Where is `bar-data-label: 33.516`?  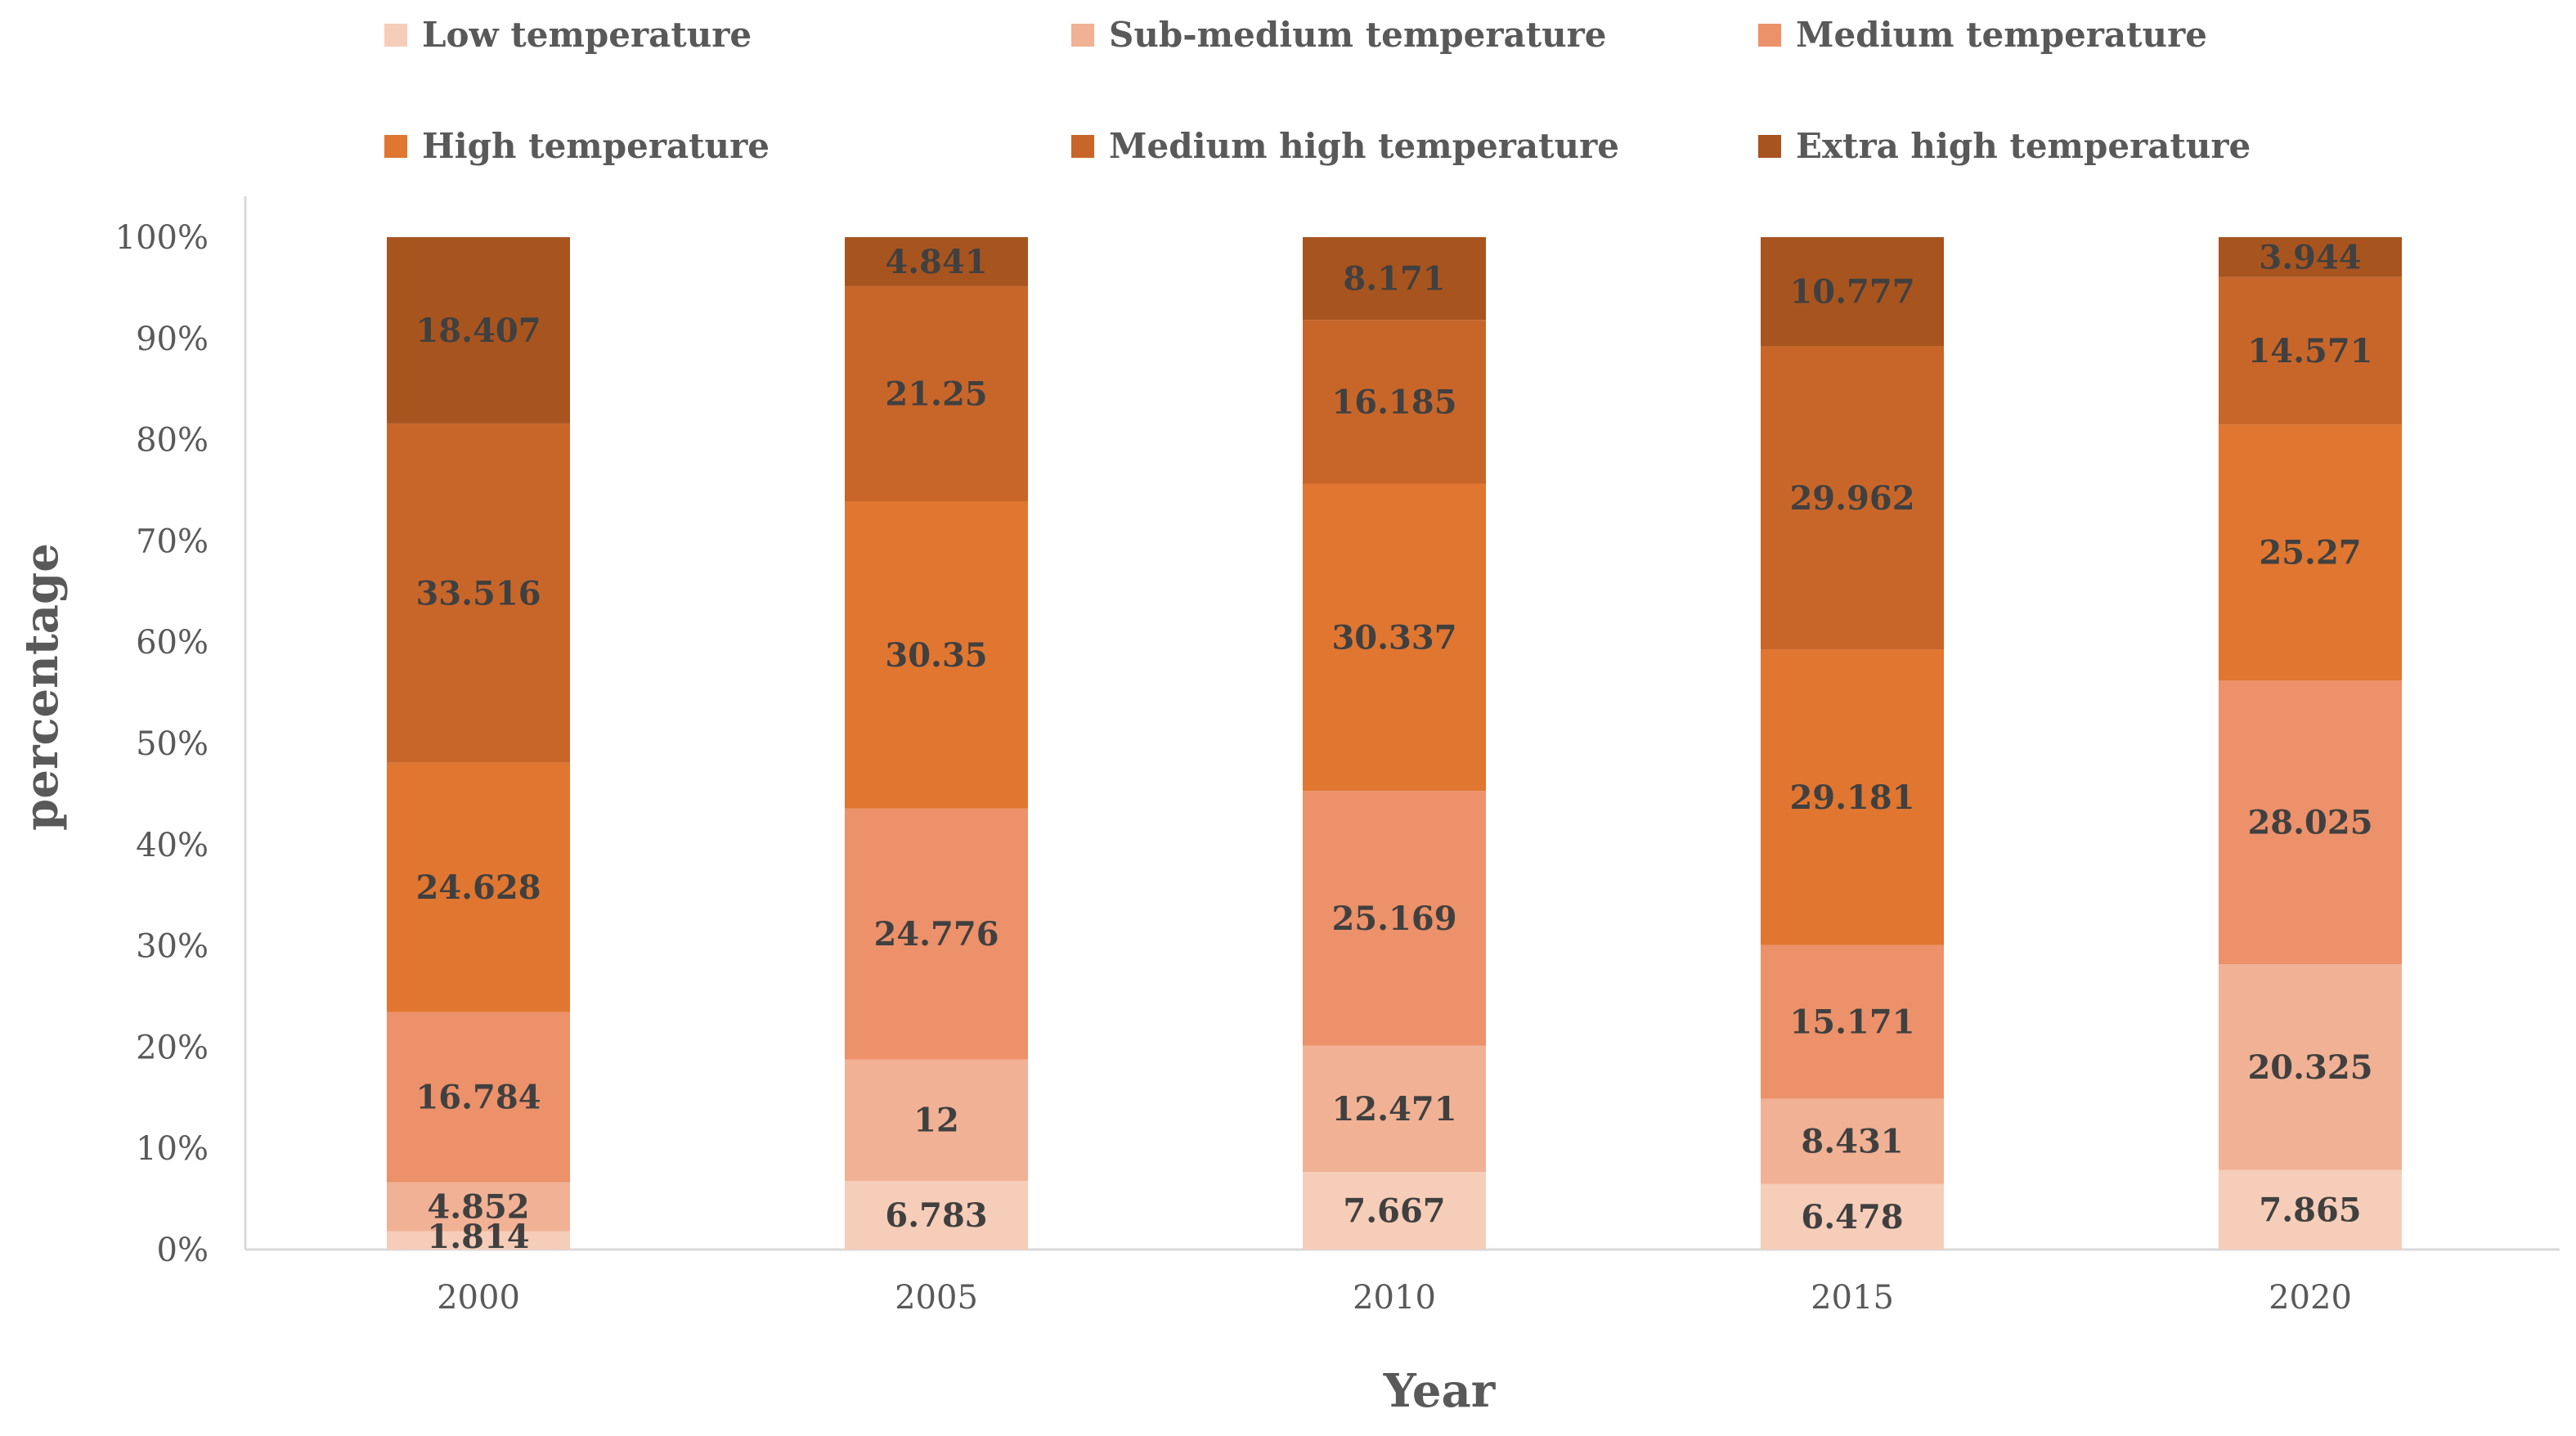
bar-data-label: 33.516 is located at coordinates (478, 593).